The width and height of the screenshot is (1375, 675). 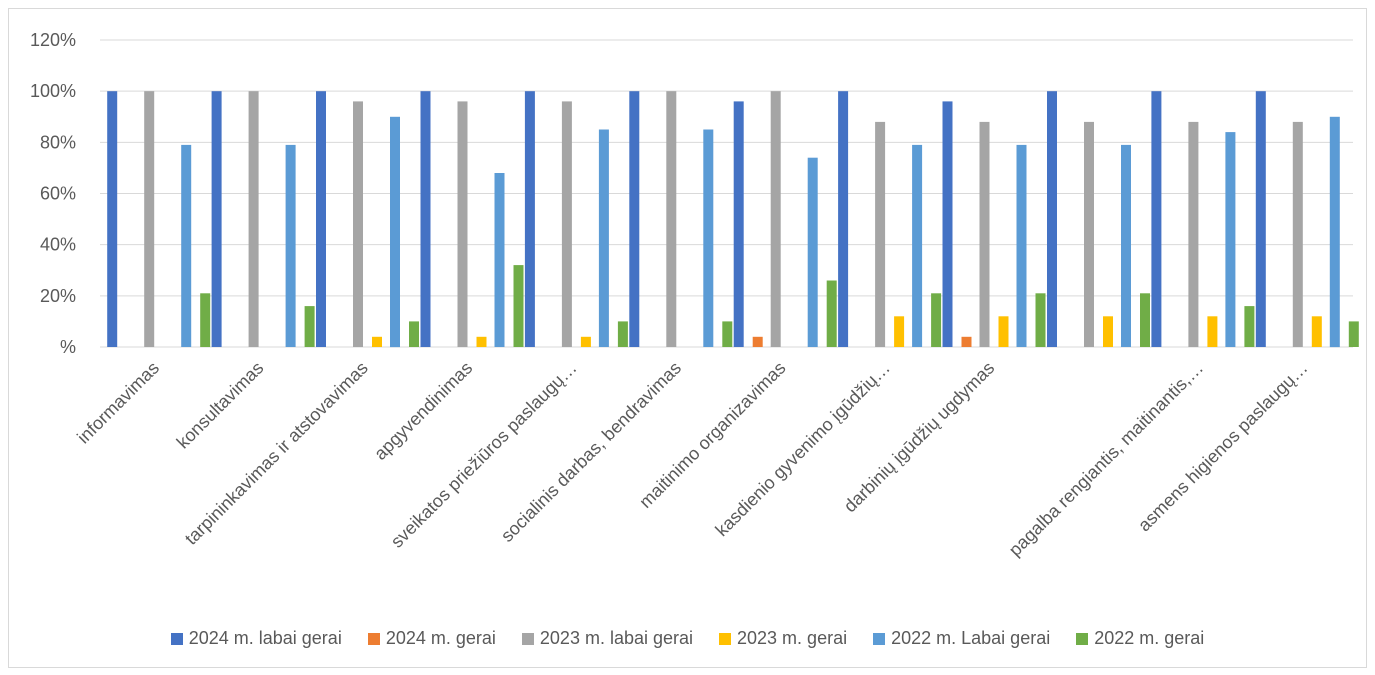 I want to click on y-tick-label: 120%, so click(x=53, y=40).